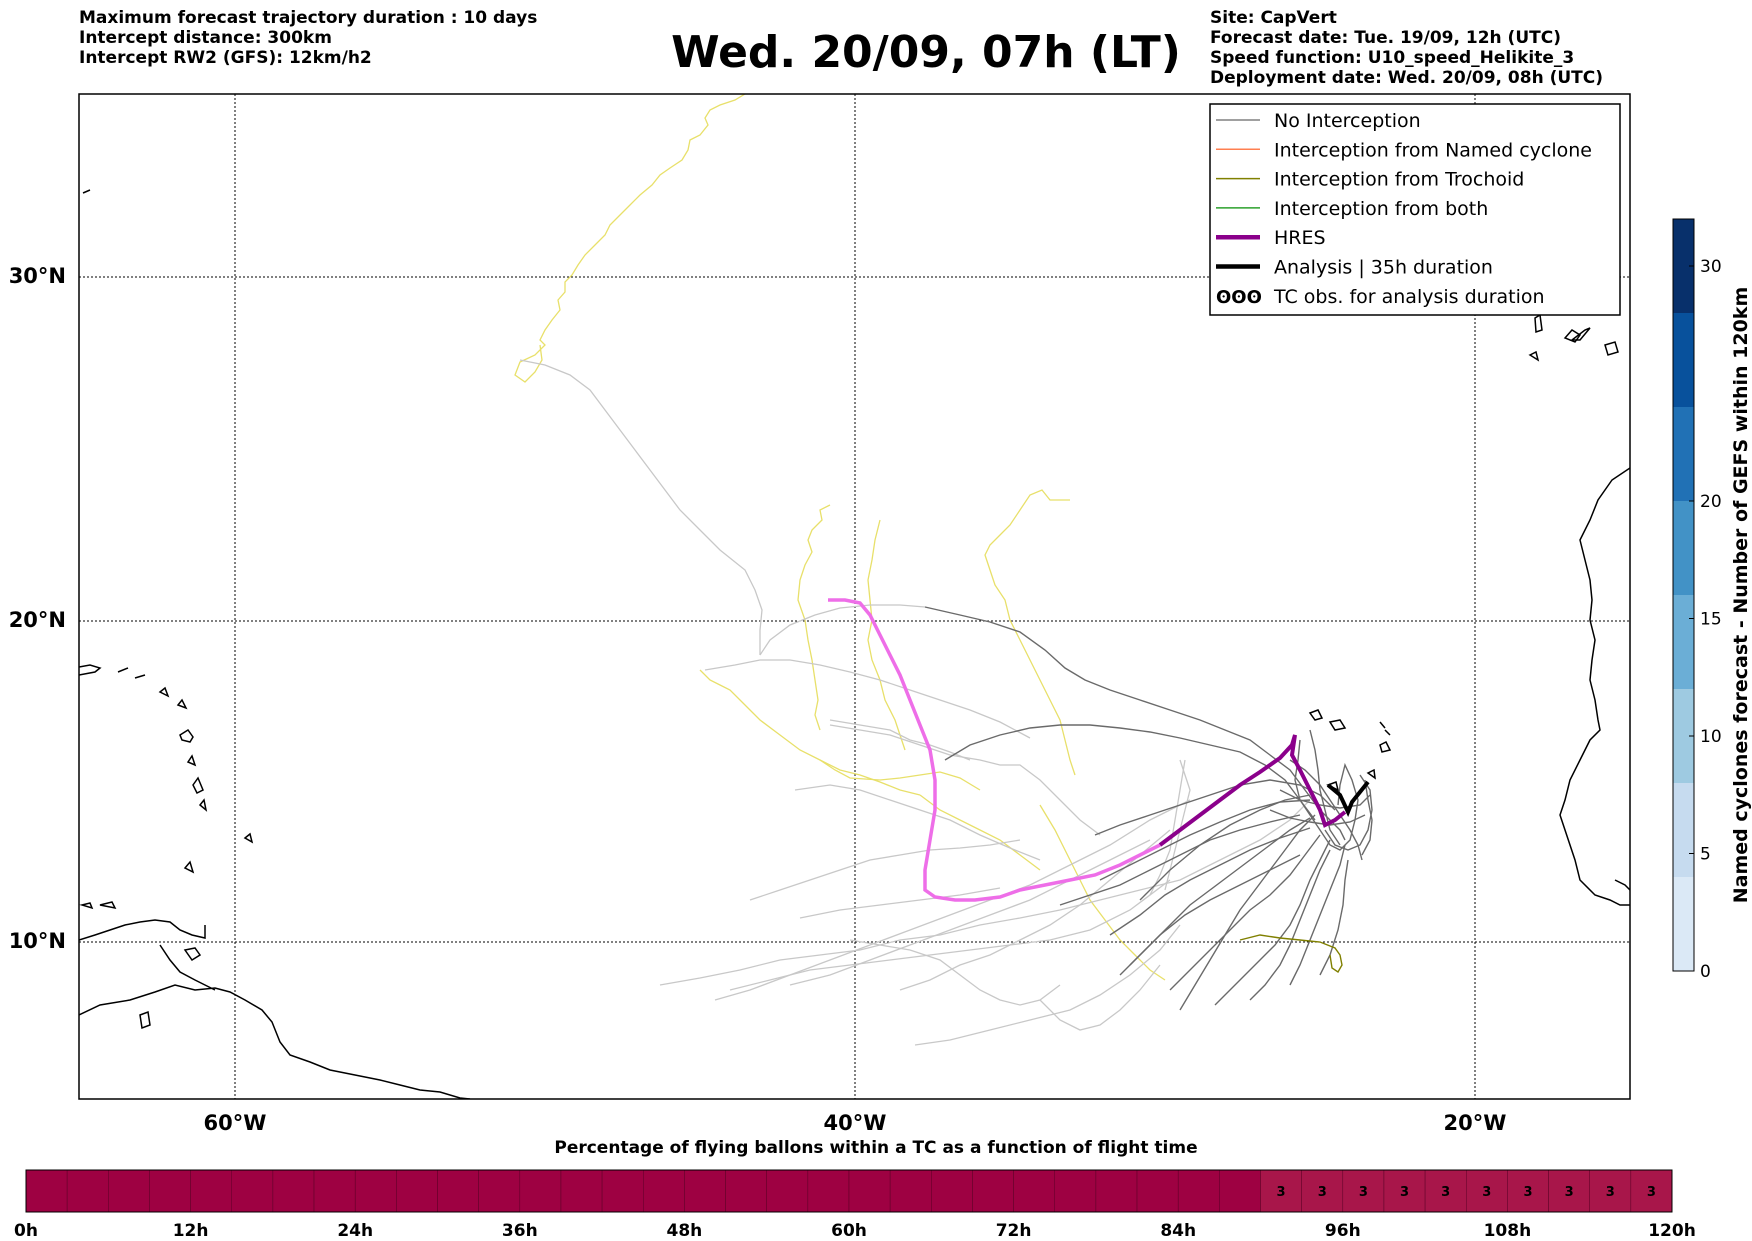 The width and height of the screenshot is (1752, 1241). What do you see at coordinates (1383, 268) in the screenshot?
I see `legend-label-5: Analysis | 35h duration` at bounding box center [1383, 268].